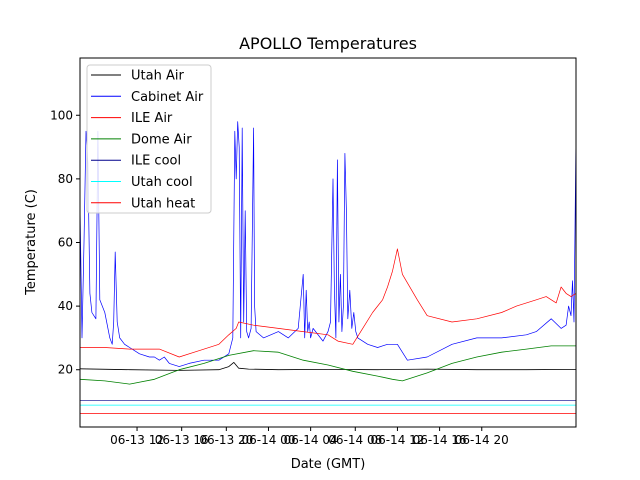 The height and width of the screenshot is (480, 640). Describe the element at coordinates (137, 440) in the screenshot. I see `x-tick-label: 06-13 12` at that location.